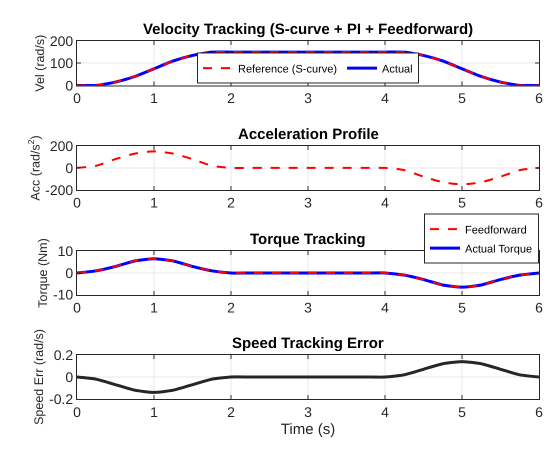 This screenshot has height=456, width=551. Describe the element at coordinates (308, 134) in the screenshot. I see `chart-title: Acceleration Profile` at that location.